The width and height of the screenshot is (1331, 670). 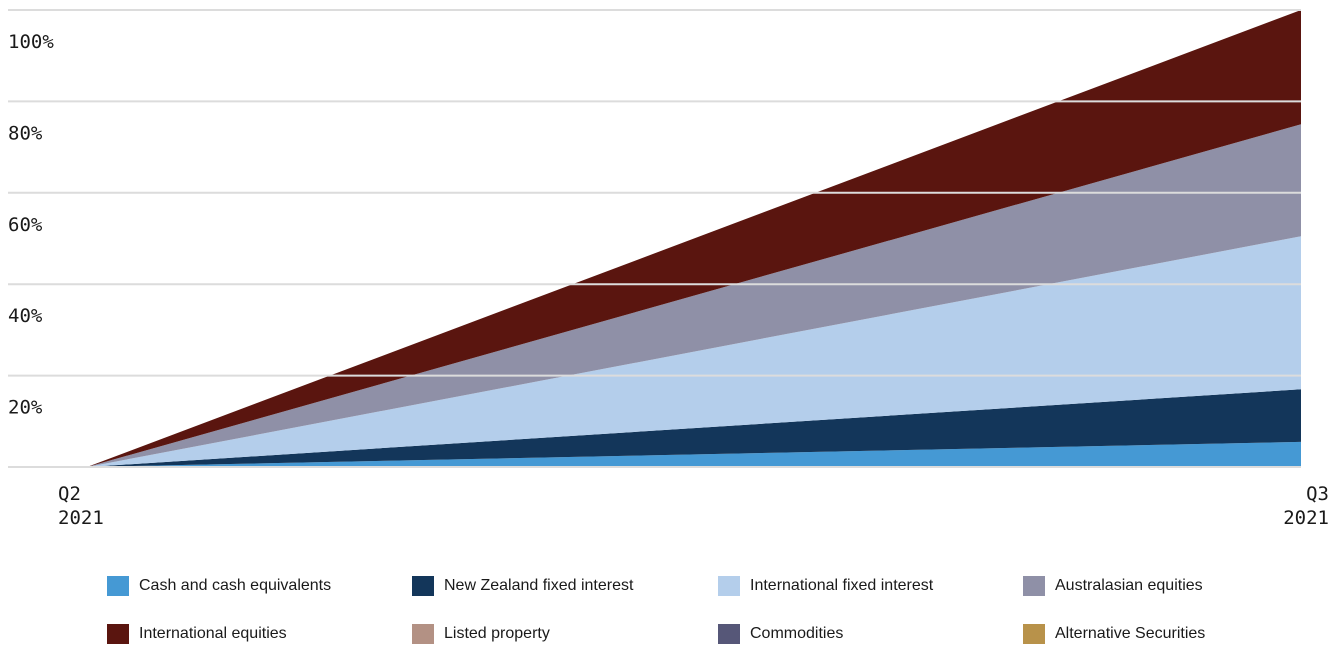 I want to click on y-tick-label-0: 20%, so click(x=25, y=408).